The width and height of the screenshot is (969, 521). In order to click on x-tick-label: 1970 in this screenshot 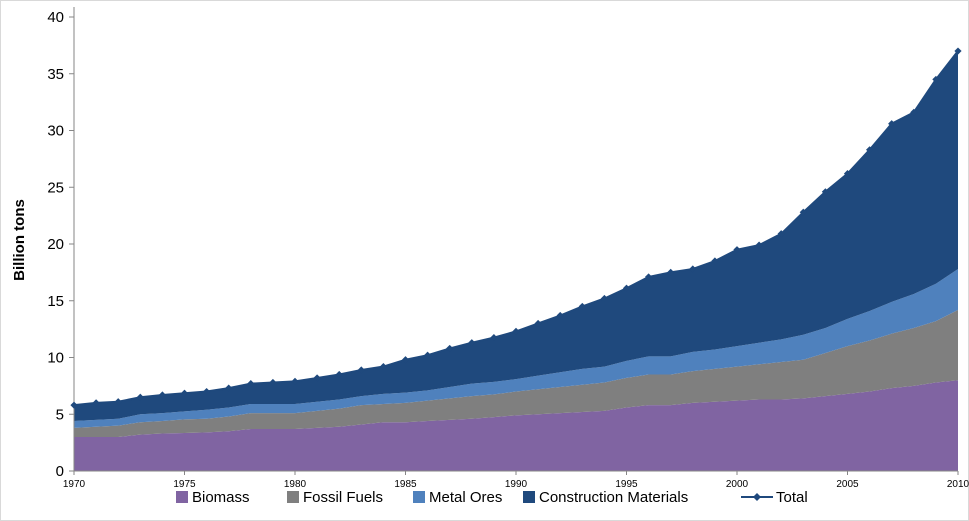, I will do `click(74, 484)`.